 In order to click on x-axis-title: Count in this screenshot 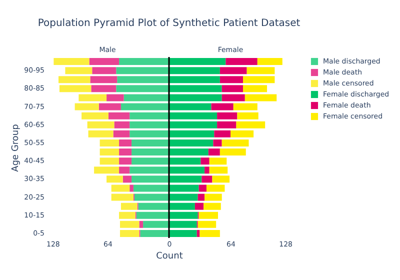, I will do `click(170, 257)`.